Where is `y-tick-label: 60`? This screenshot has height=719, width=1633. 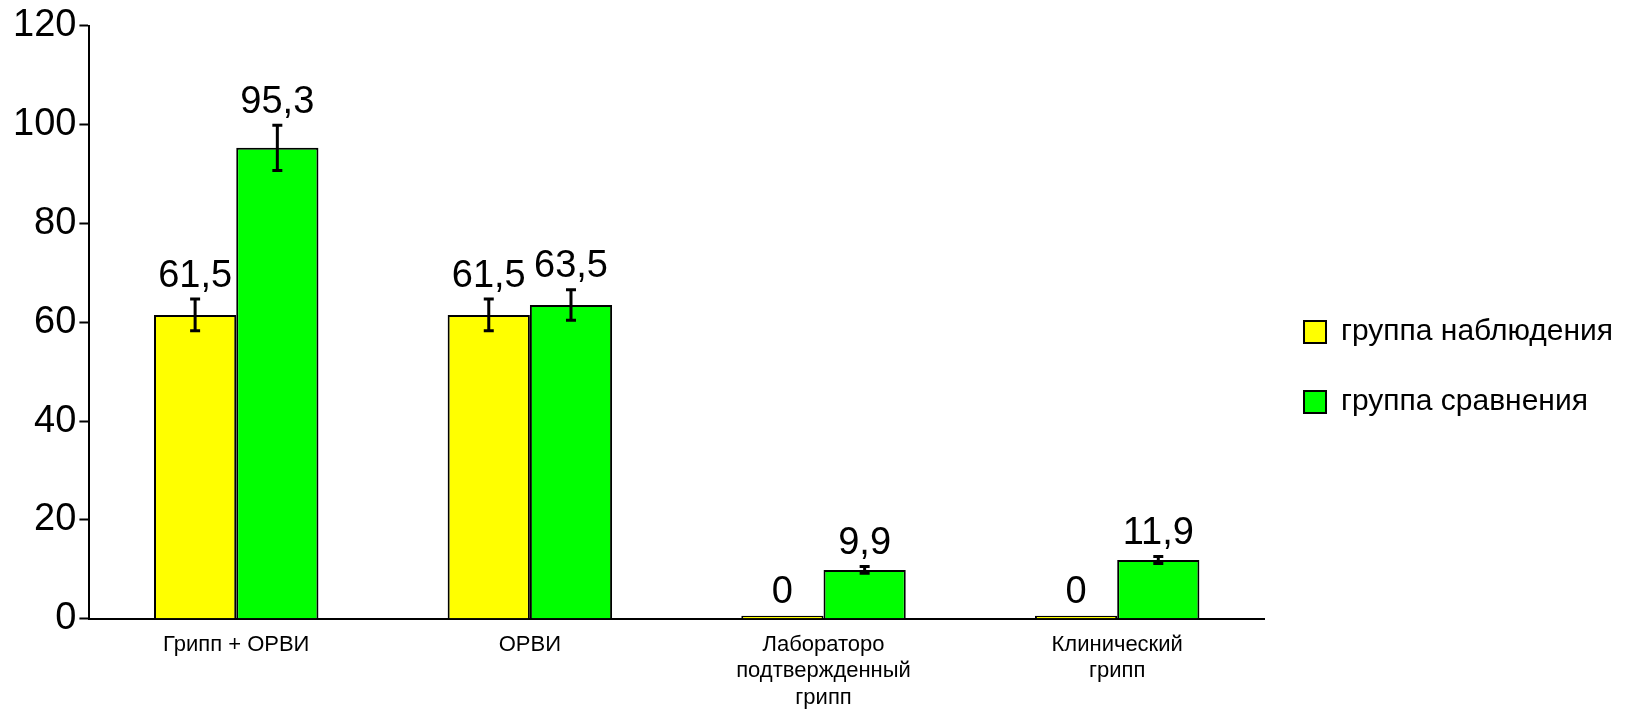
y-tick-label: 60 is located at coordinates (55, 319).